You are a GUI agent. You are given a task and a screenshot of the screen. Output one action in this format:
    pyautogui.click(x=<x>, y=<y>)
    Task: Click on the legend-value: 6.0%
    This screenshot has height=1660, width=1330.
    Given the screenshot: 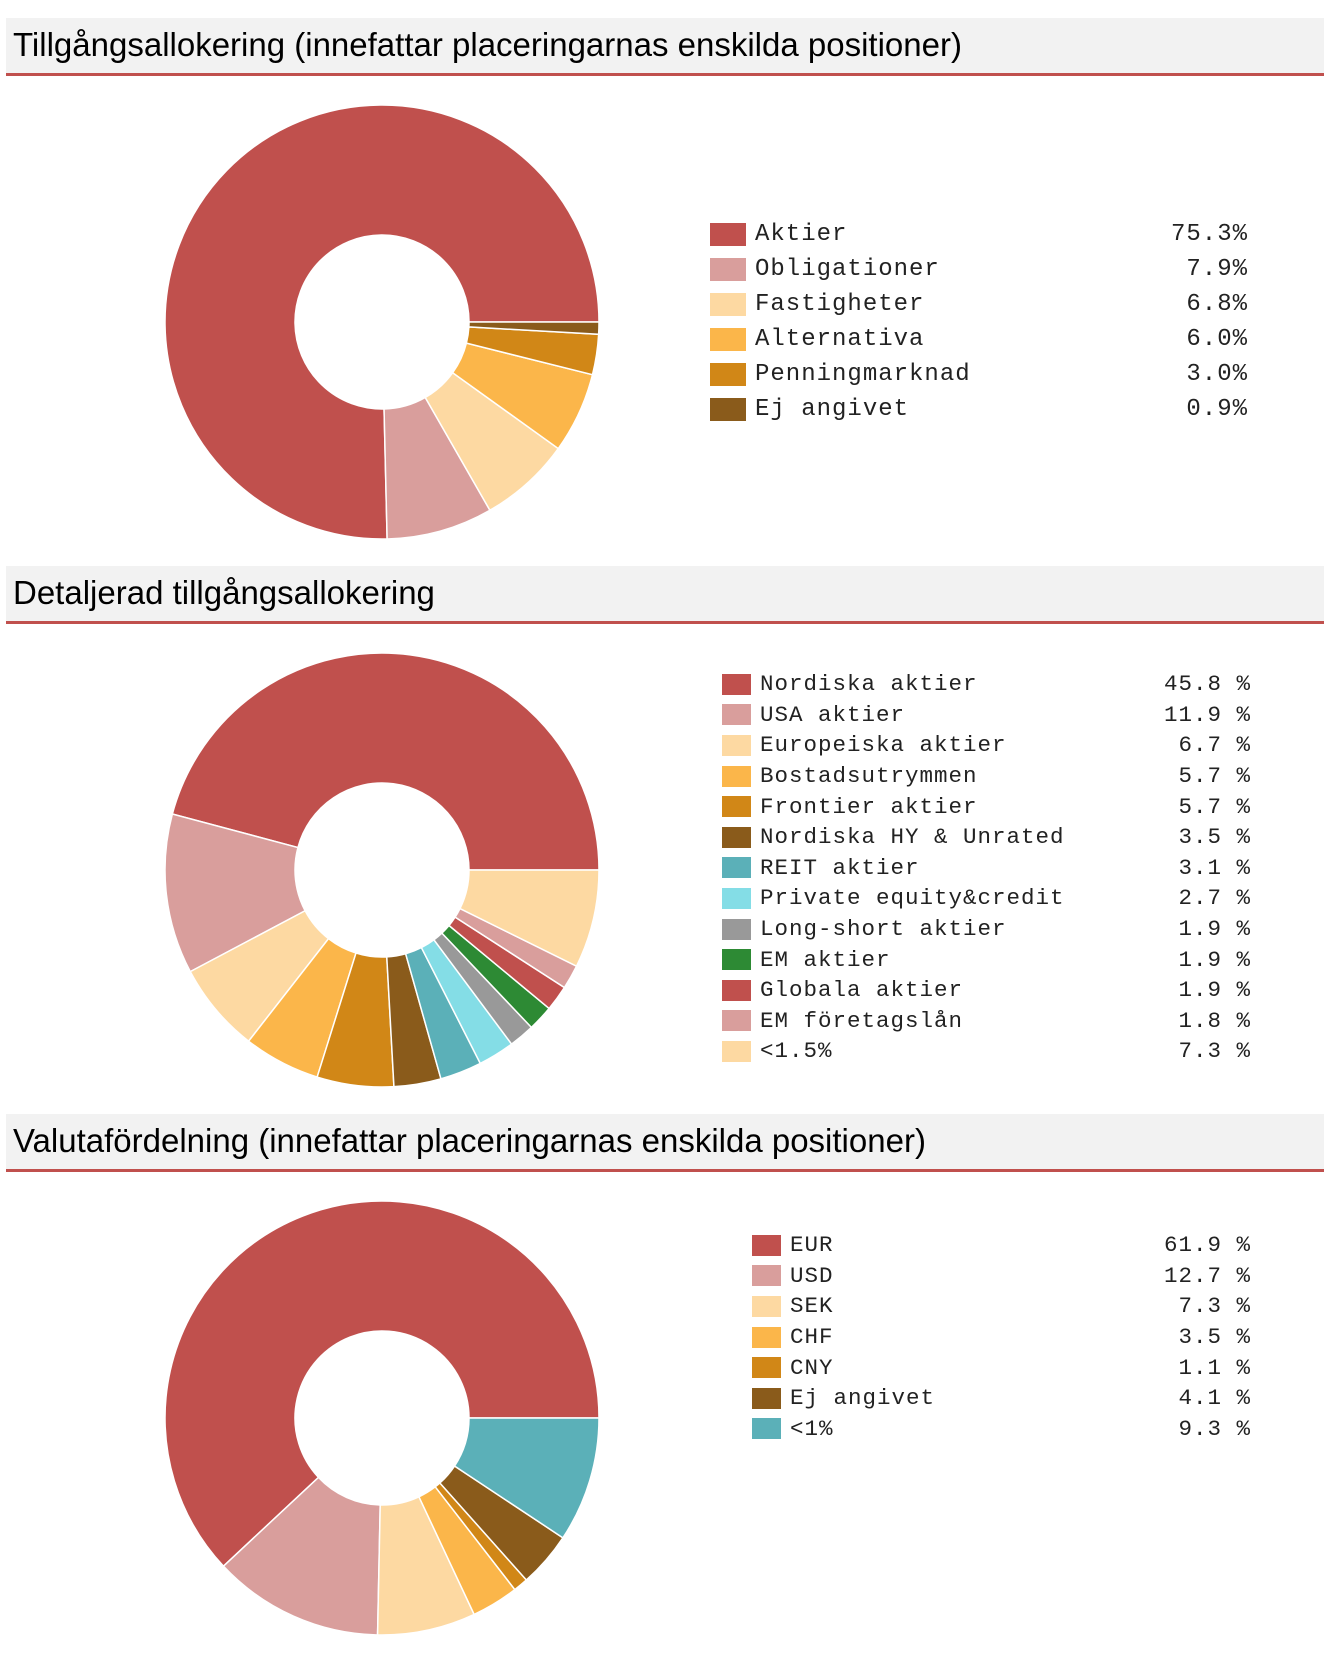 What is the action you would take?
    pyautogui.click(x=1217, y=339)
    